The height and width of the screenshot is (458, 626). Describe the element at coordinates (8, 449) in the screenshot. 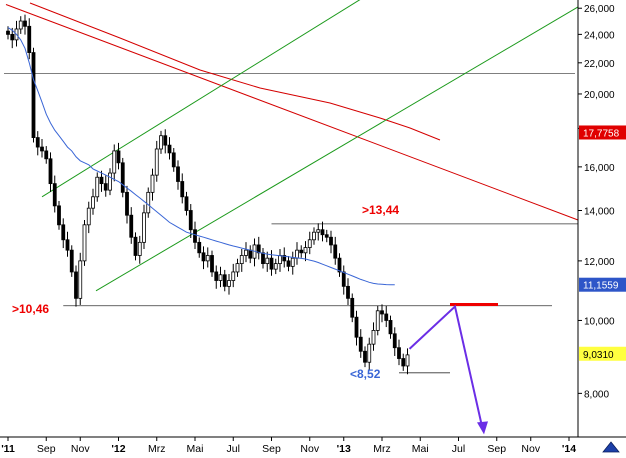

I see `x-tick-label: '11` at that location.